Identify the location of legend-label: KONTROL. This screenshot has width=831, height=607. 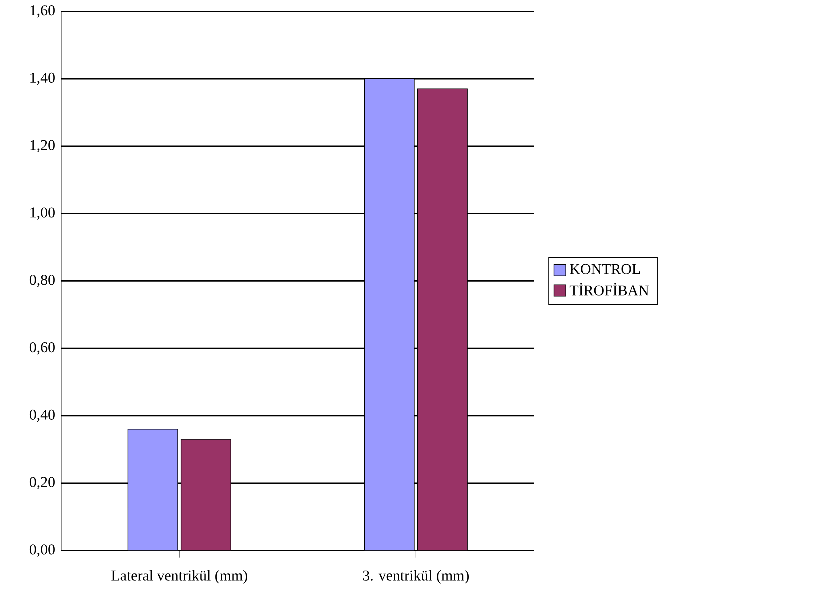
(605, 269).